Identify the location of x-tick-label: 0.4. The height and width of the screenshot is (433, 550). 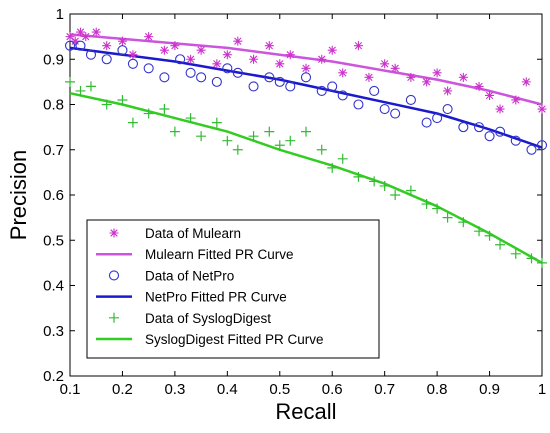
(227, 389).